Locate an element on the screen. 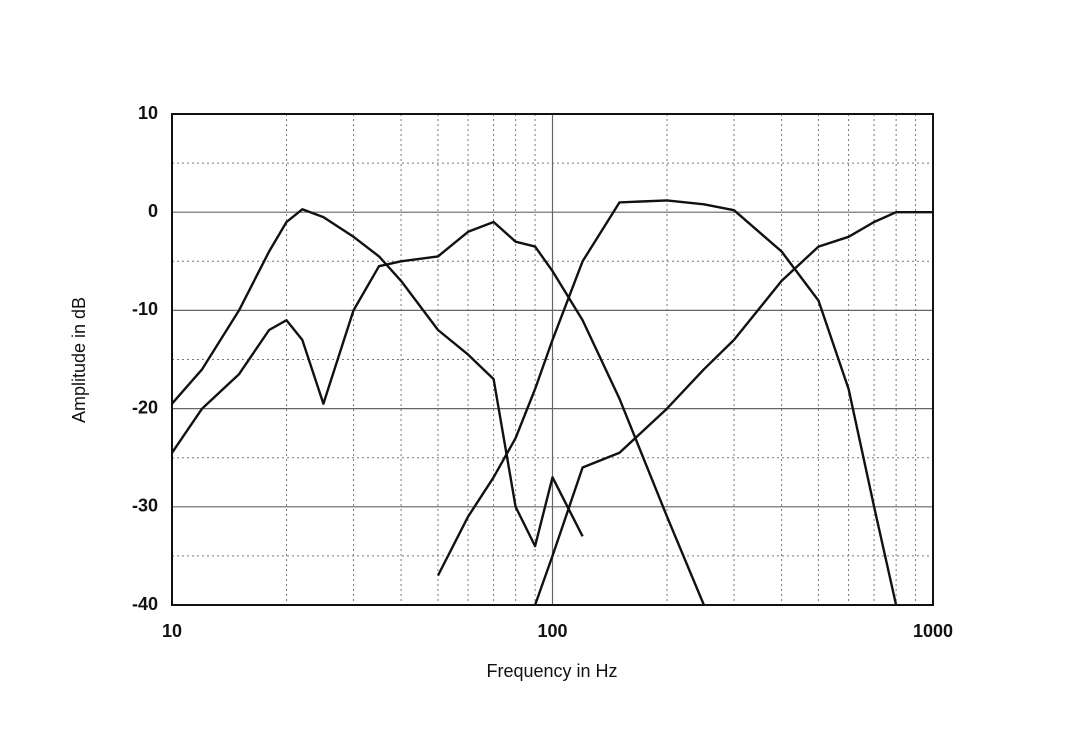 The image size is (1080, 747). x-tick-label: 10 is located at coordinates (172, 631).